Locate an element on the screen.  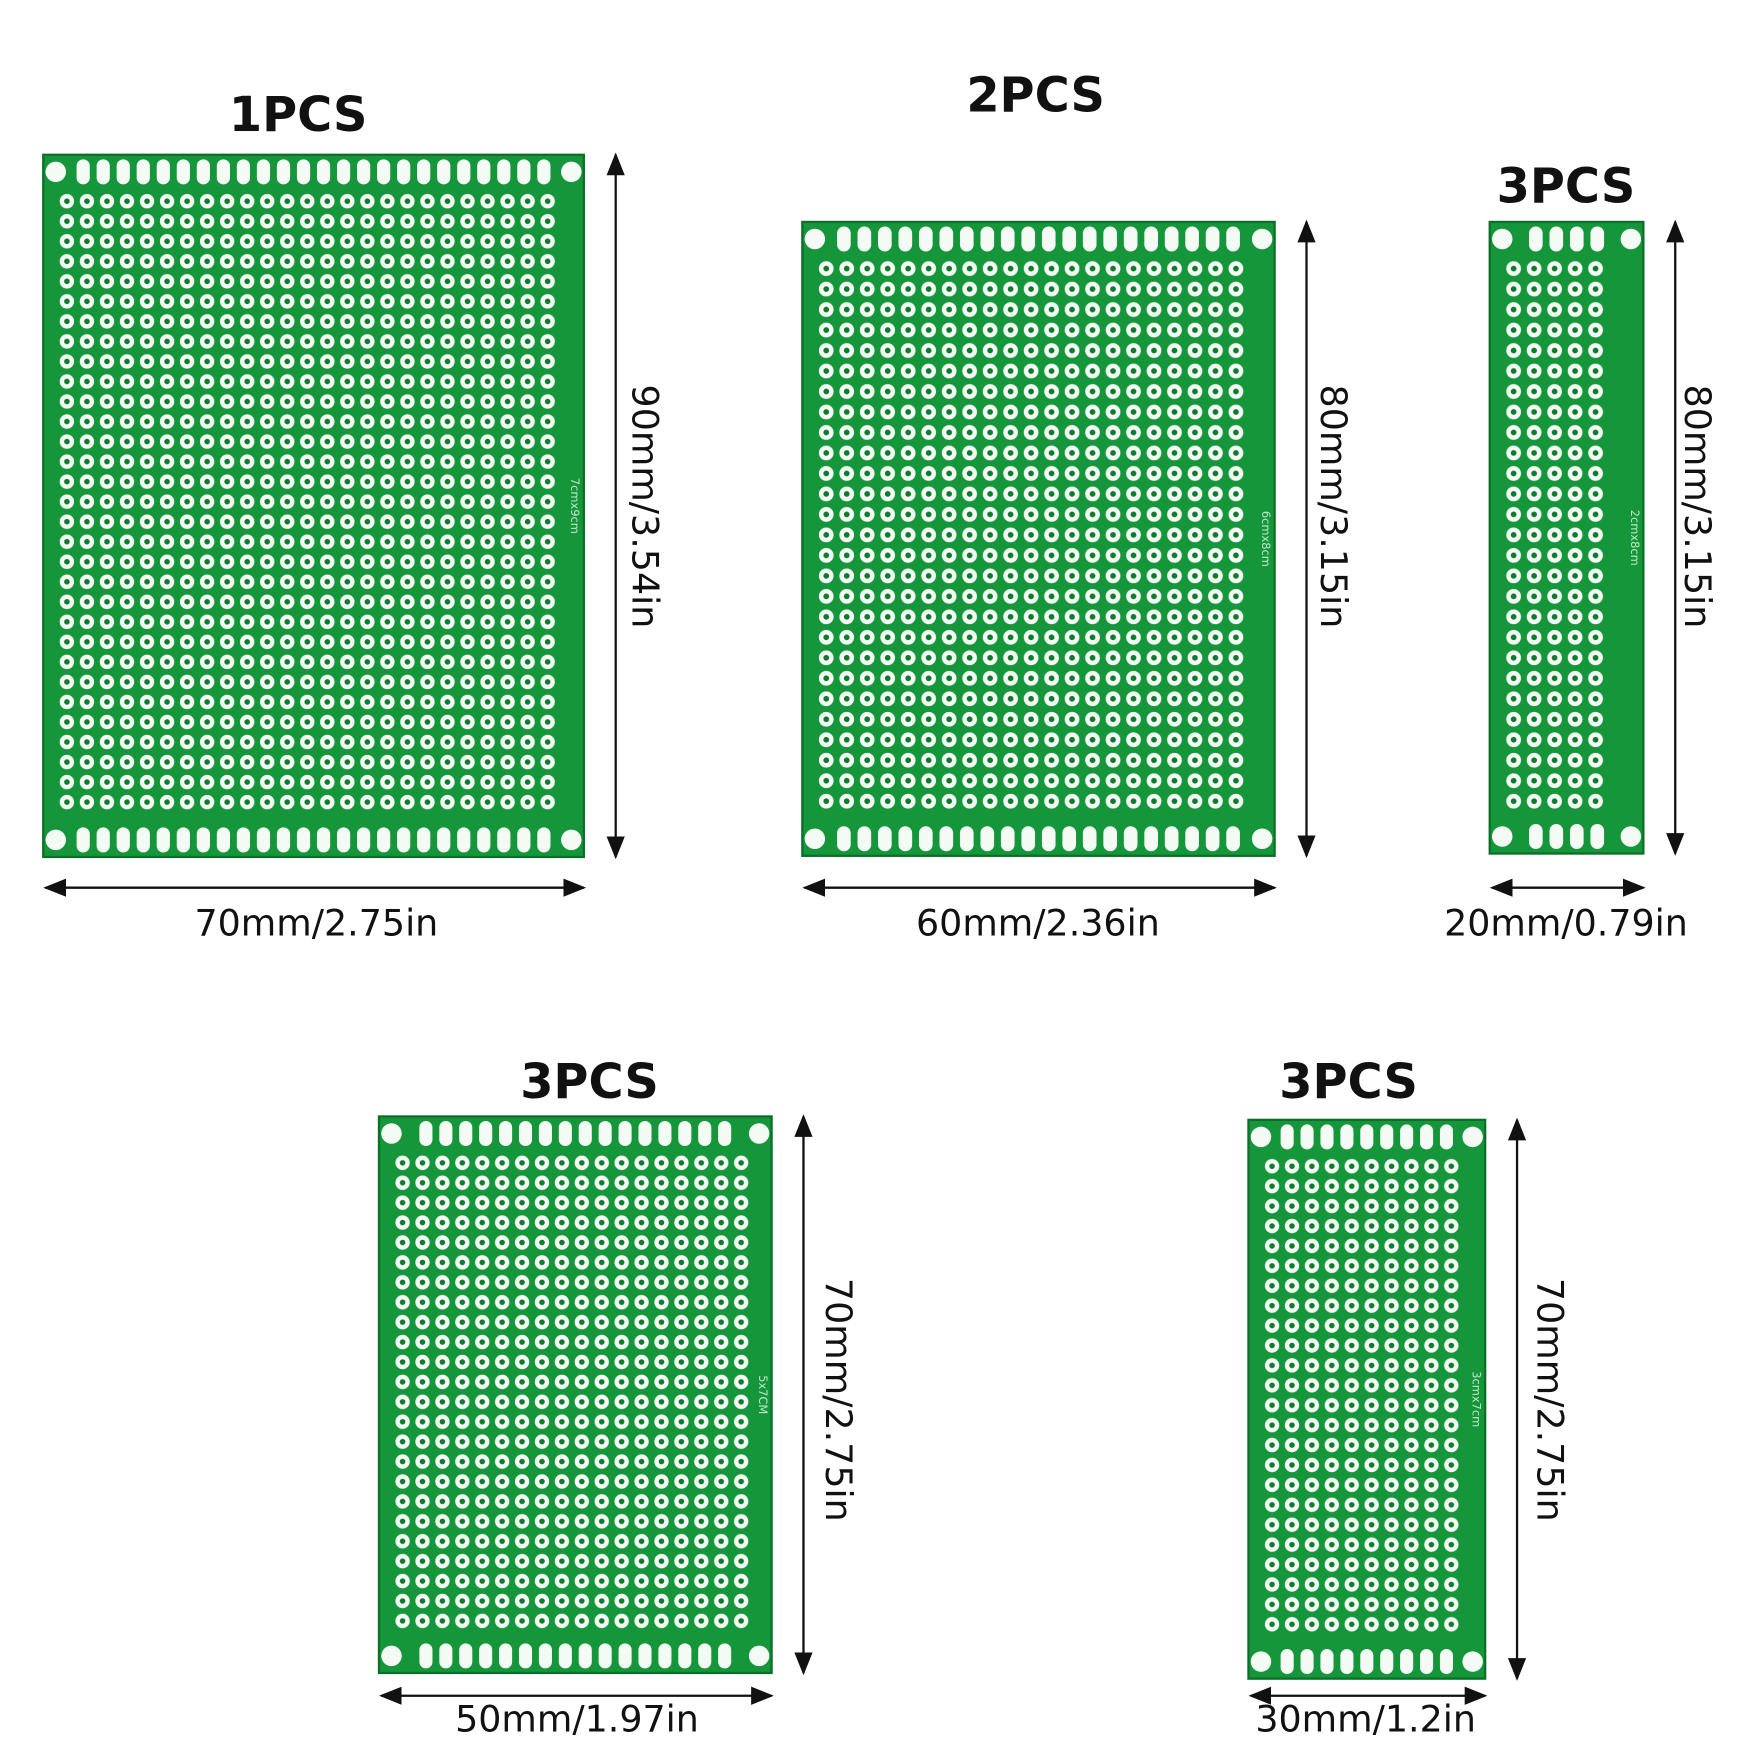
board-marking: 2cmx8cm is located at coordinates (1635, 538).